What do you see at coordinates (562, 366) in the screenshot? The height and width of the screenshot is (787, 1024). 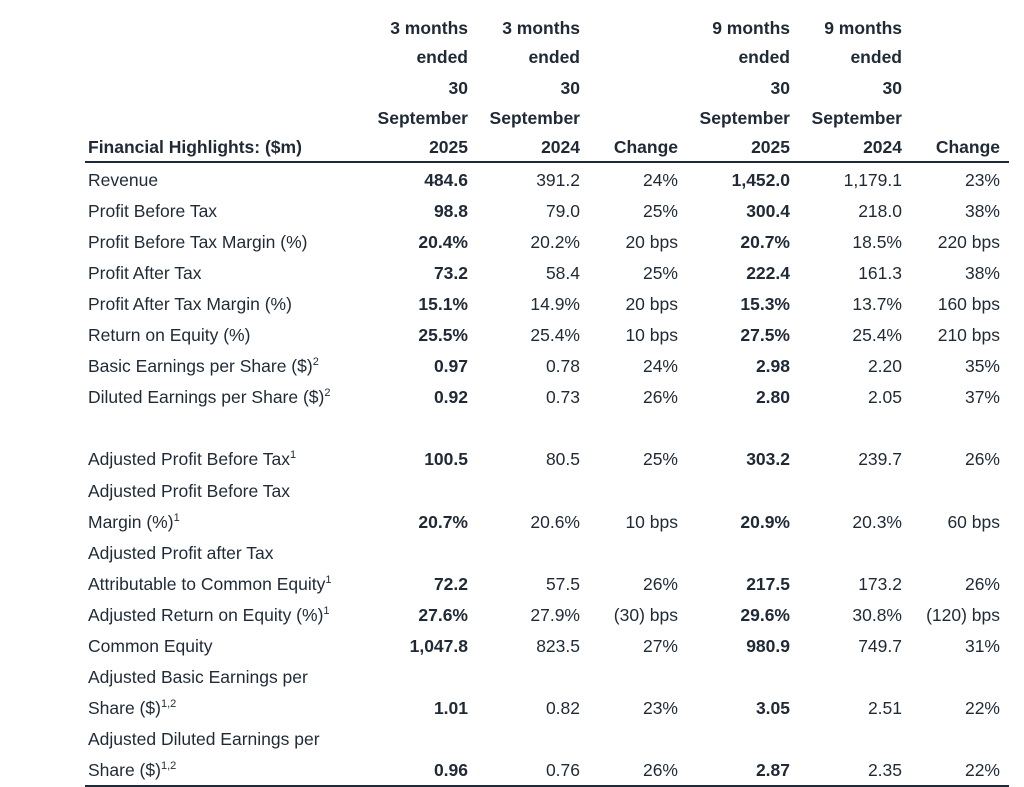 I see `cell-value: 0.78` at bounding box center [562, 366].